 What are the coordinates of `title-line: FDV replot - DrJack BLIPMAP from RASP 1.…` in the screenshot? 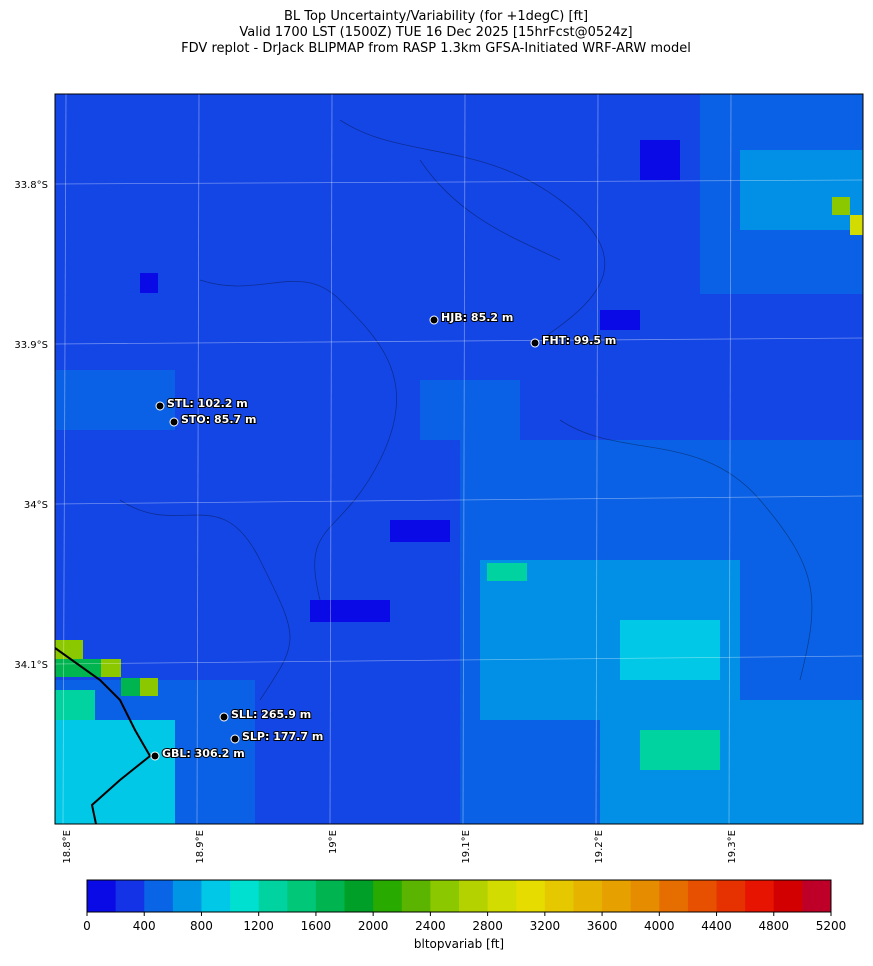 It's located at (436, 48).